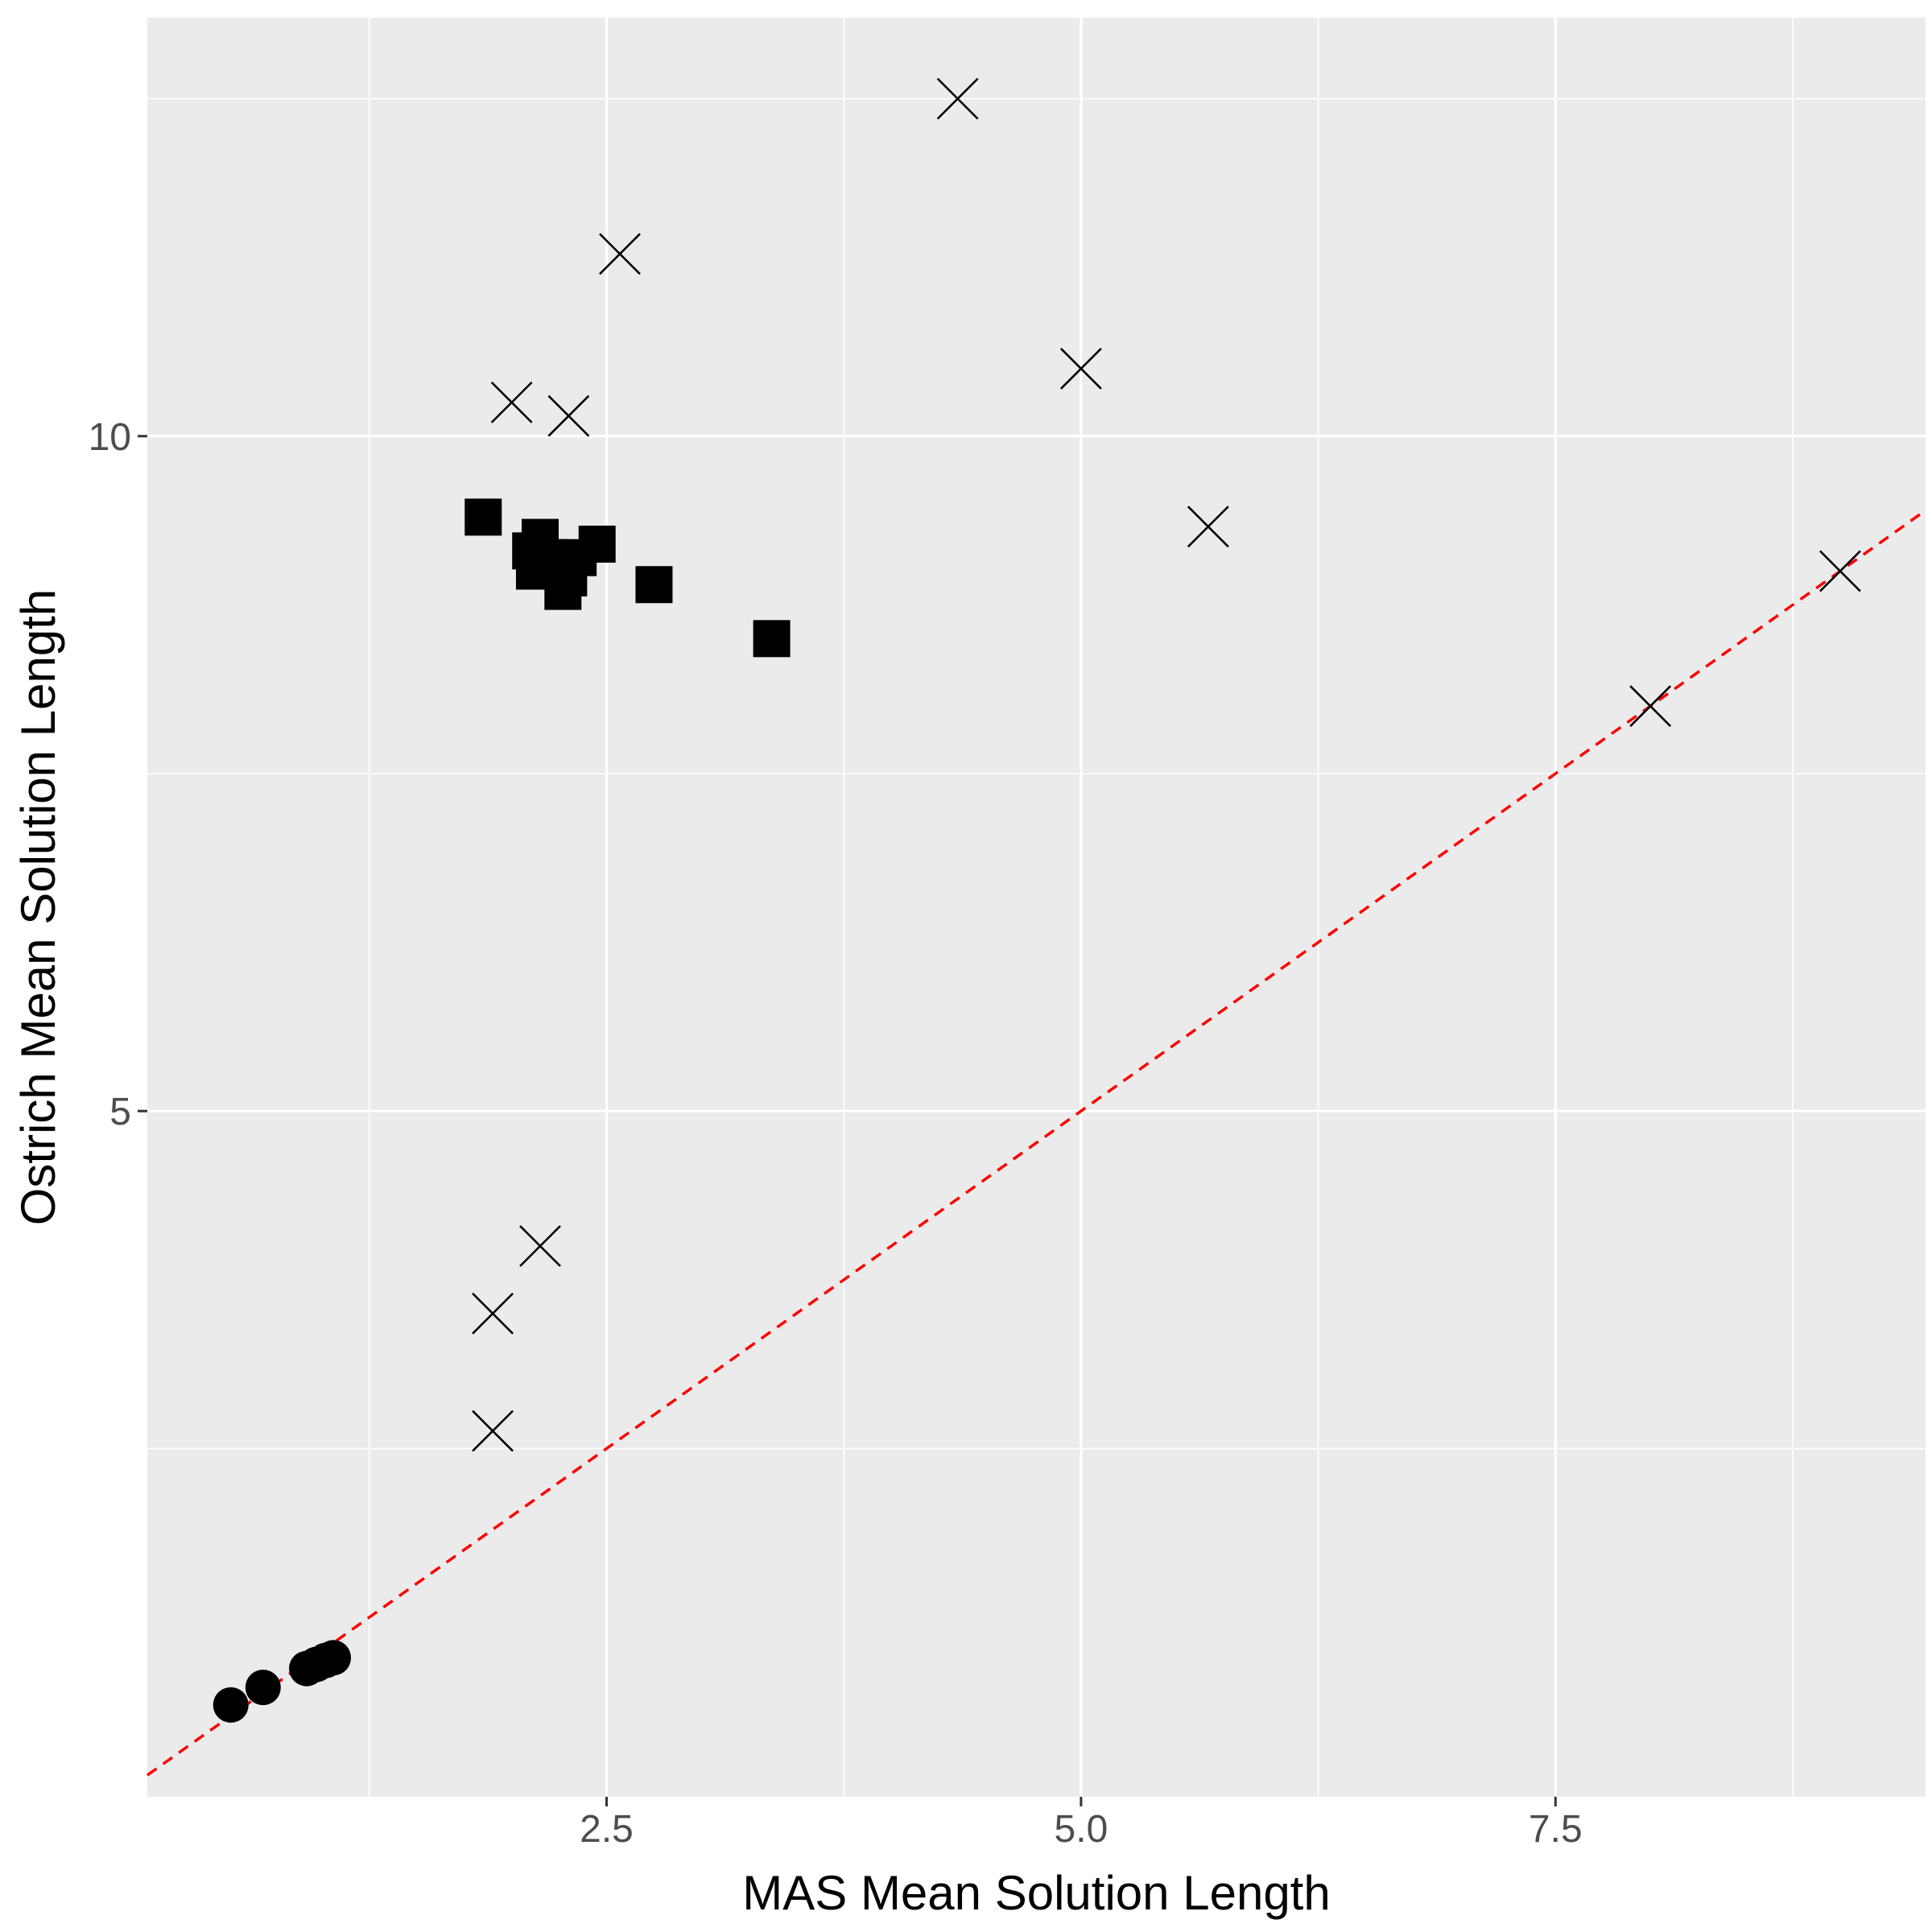 The height and width of the screenshot is (1932, 1932). Describe the element at coordinates (120, 1112) in the screenshot. I see `y-tick-label: 5` at that location.